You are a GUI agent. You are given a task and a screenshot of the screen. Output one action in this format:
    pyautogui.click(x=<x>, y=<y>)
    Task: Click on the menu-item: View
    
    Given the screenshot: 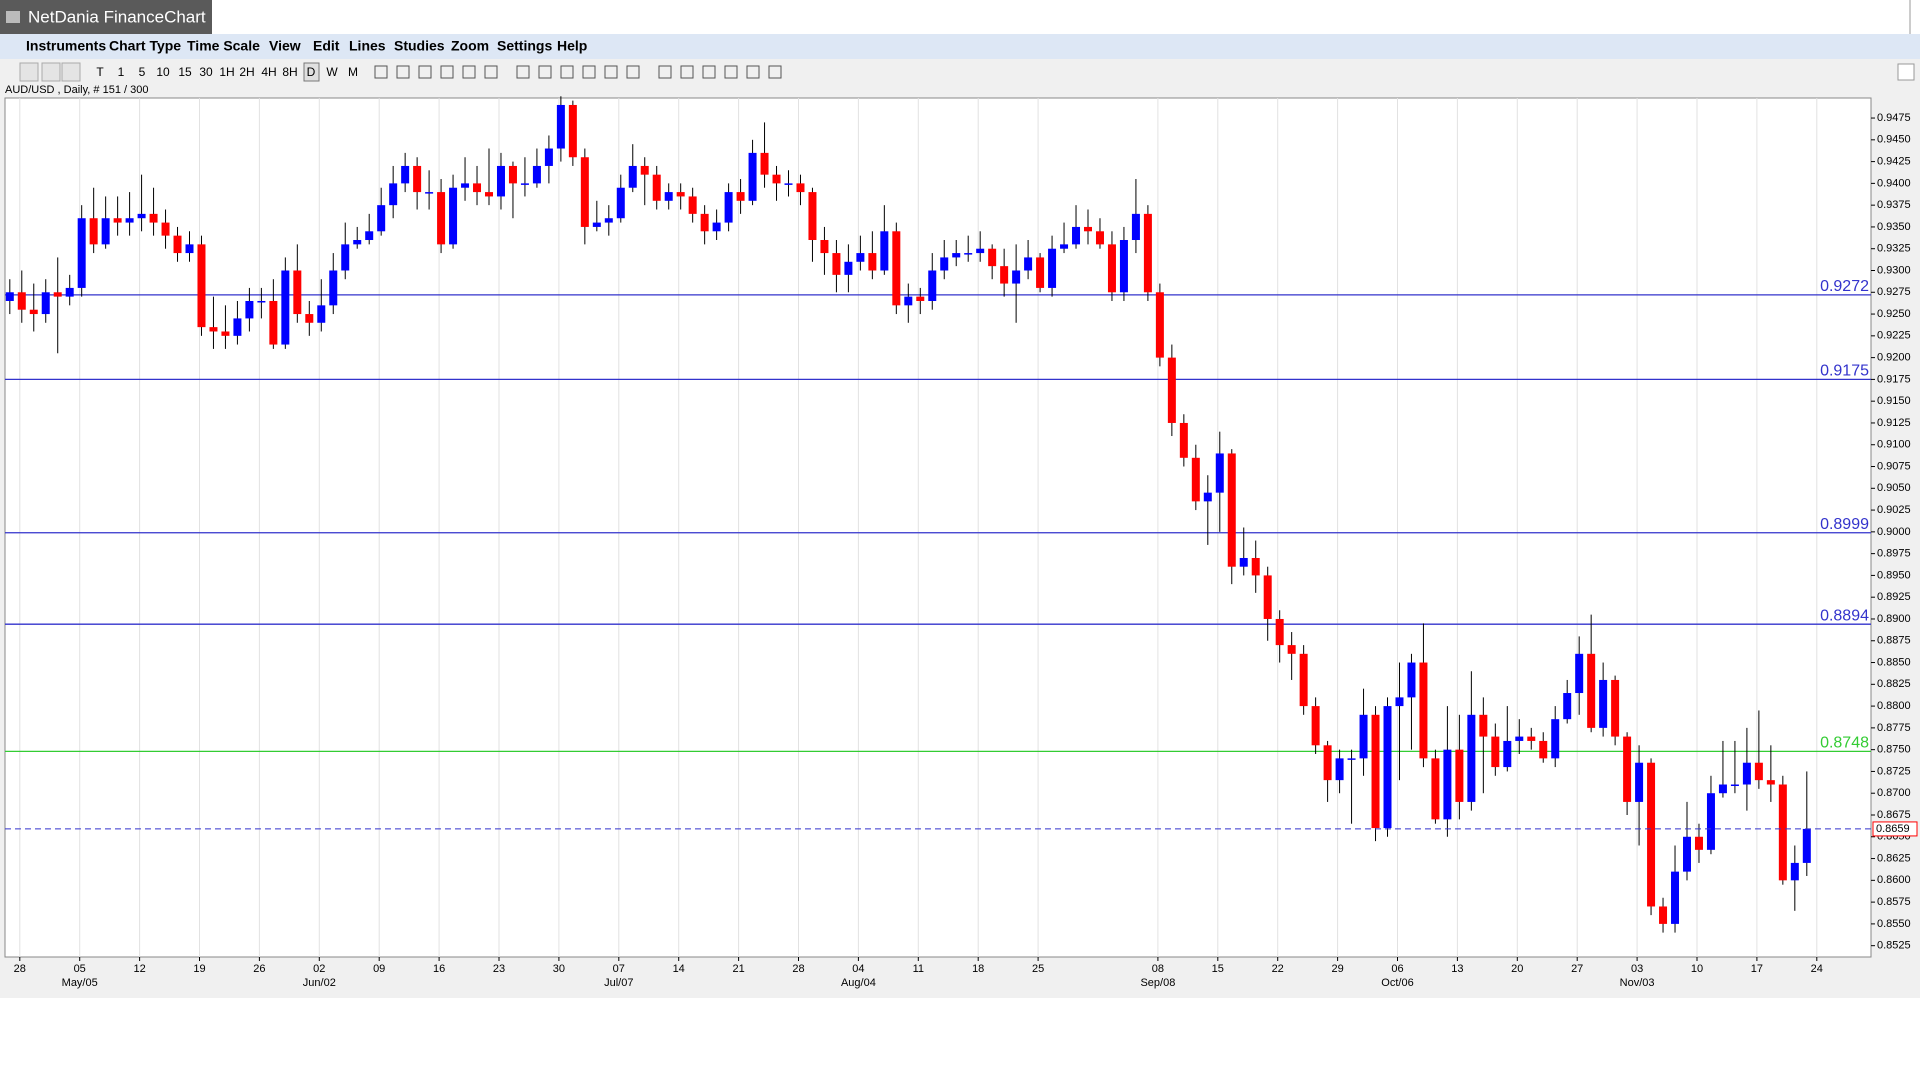 What is the action you would take?
    pyautogui.click(x=285, y=46)
    